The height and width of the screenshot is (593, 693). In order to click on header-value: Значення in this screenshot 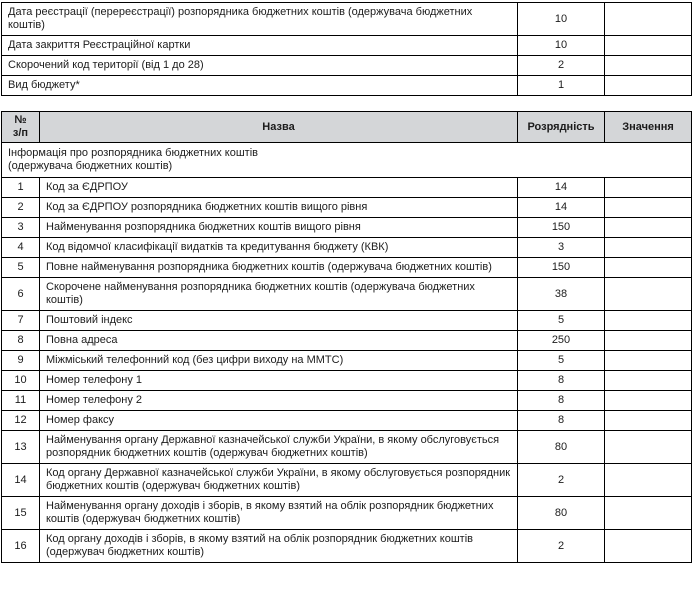, I will do `click(648, 127)`.